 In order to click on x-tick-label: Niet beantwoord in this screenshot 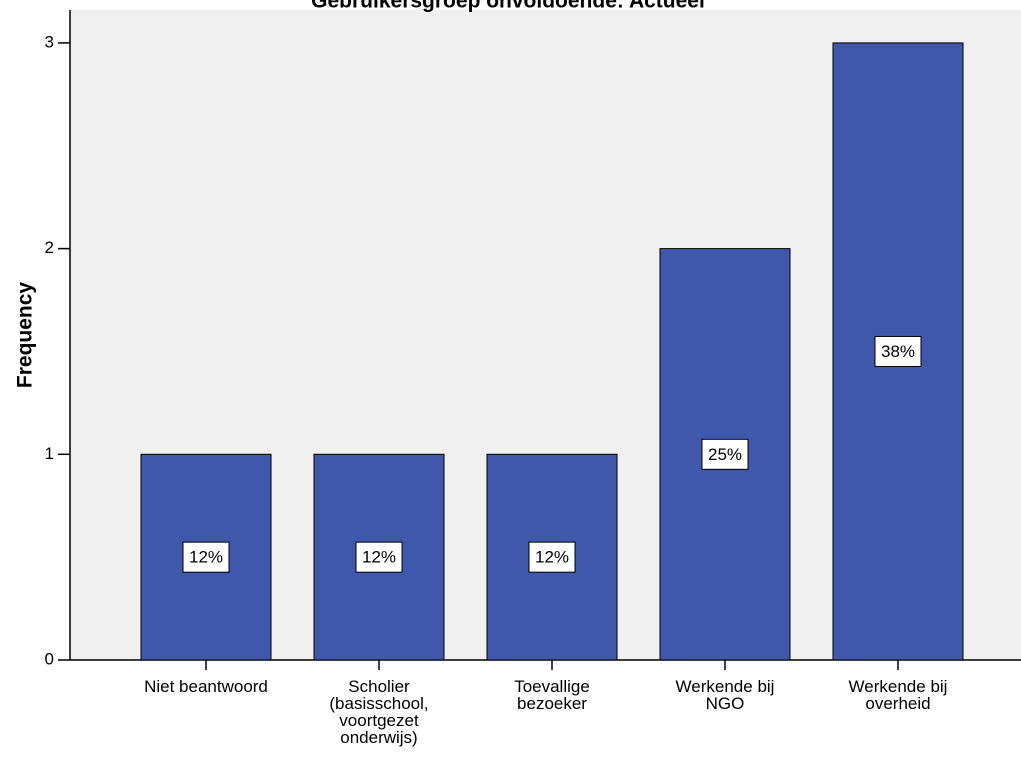, I will do `click(206, 686)`.